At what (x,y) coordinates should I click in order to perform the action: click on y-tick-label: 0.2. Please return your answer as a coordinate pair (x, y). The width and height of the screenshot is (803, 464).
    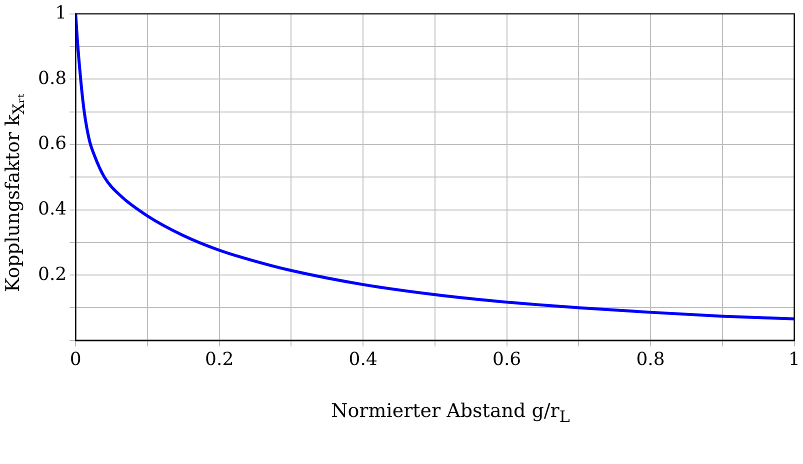
    Looking at the image, I should click on (52, 274).